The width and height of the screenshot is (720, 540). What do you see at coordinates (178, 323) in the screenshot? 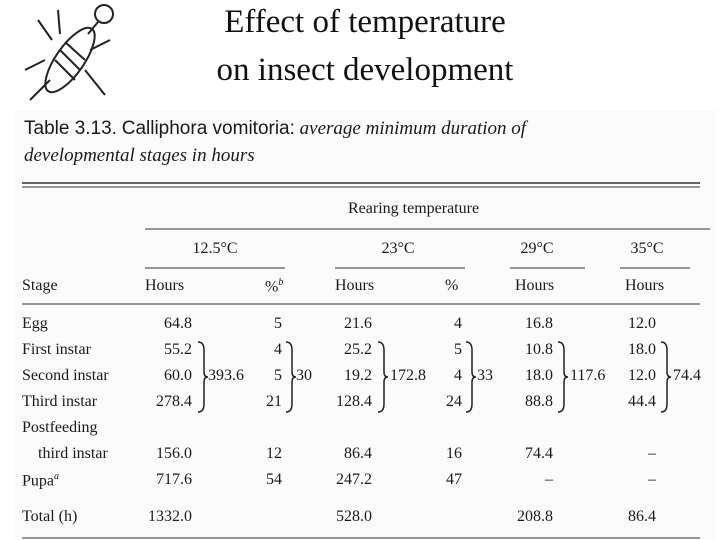
I see `cell: 64.8` at bounding box center [178, 323].